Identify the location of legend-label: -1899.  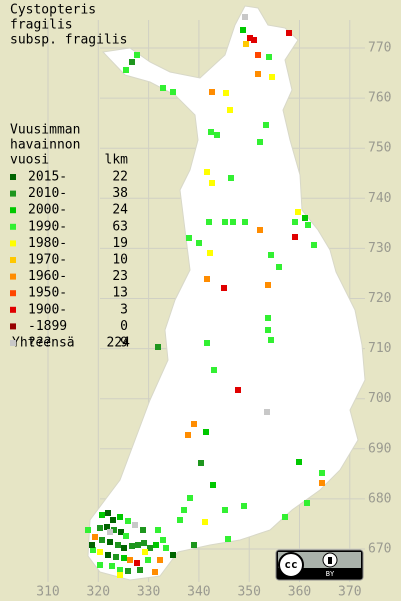
(47, 326).